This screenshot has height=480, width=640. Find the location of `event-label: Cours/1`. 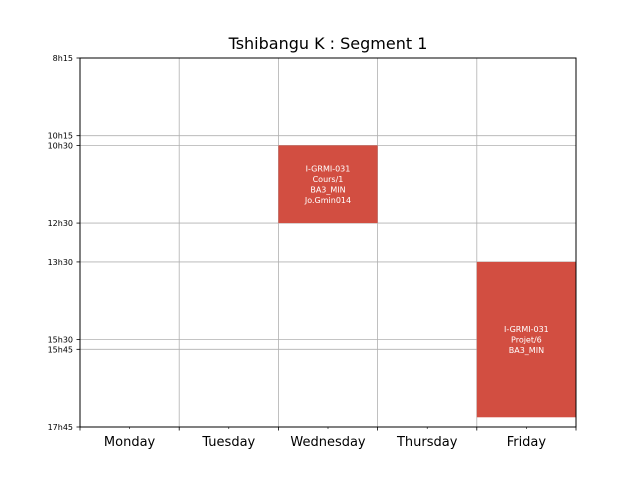

event-label: Cours/1 is located at coordinates (328, 179).